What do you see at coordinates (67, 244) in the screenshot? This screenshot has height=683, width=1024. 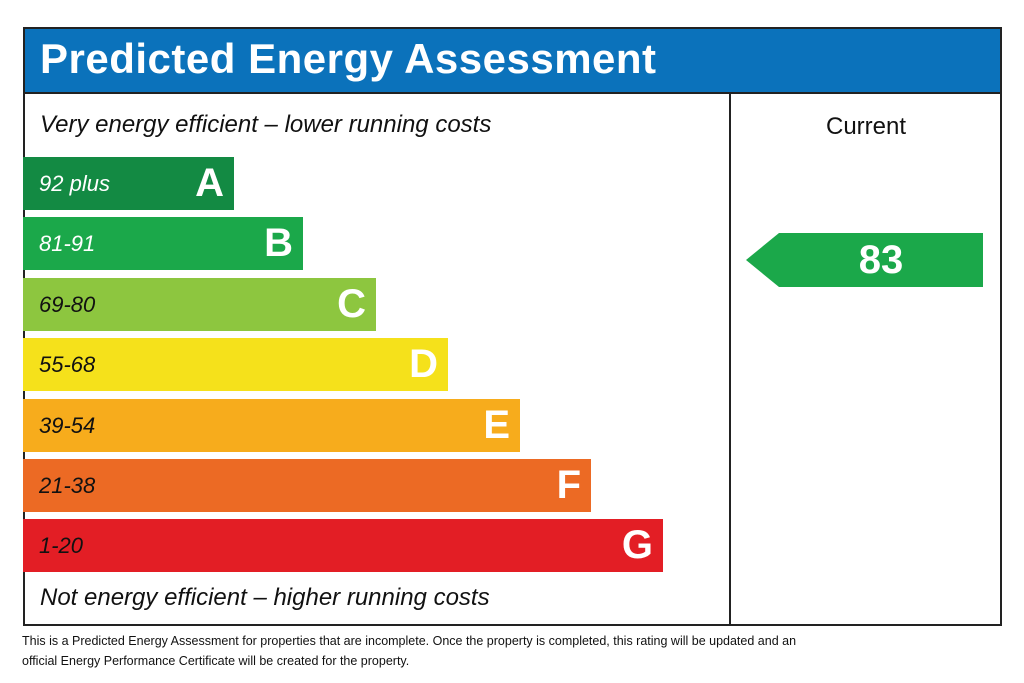 I see `band-range: 81-91` at bounding box center [67, 244].